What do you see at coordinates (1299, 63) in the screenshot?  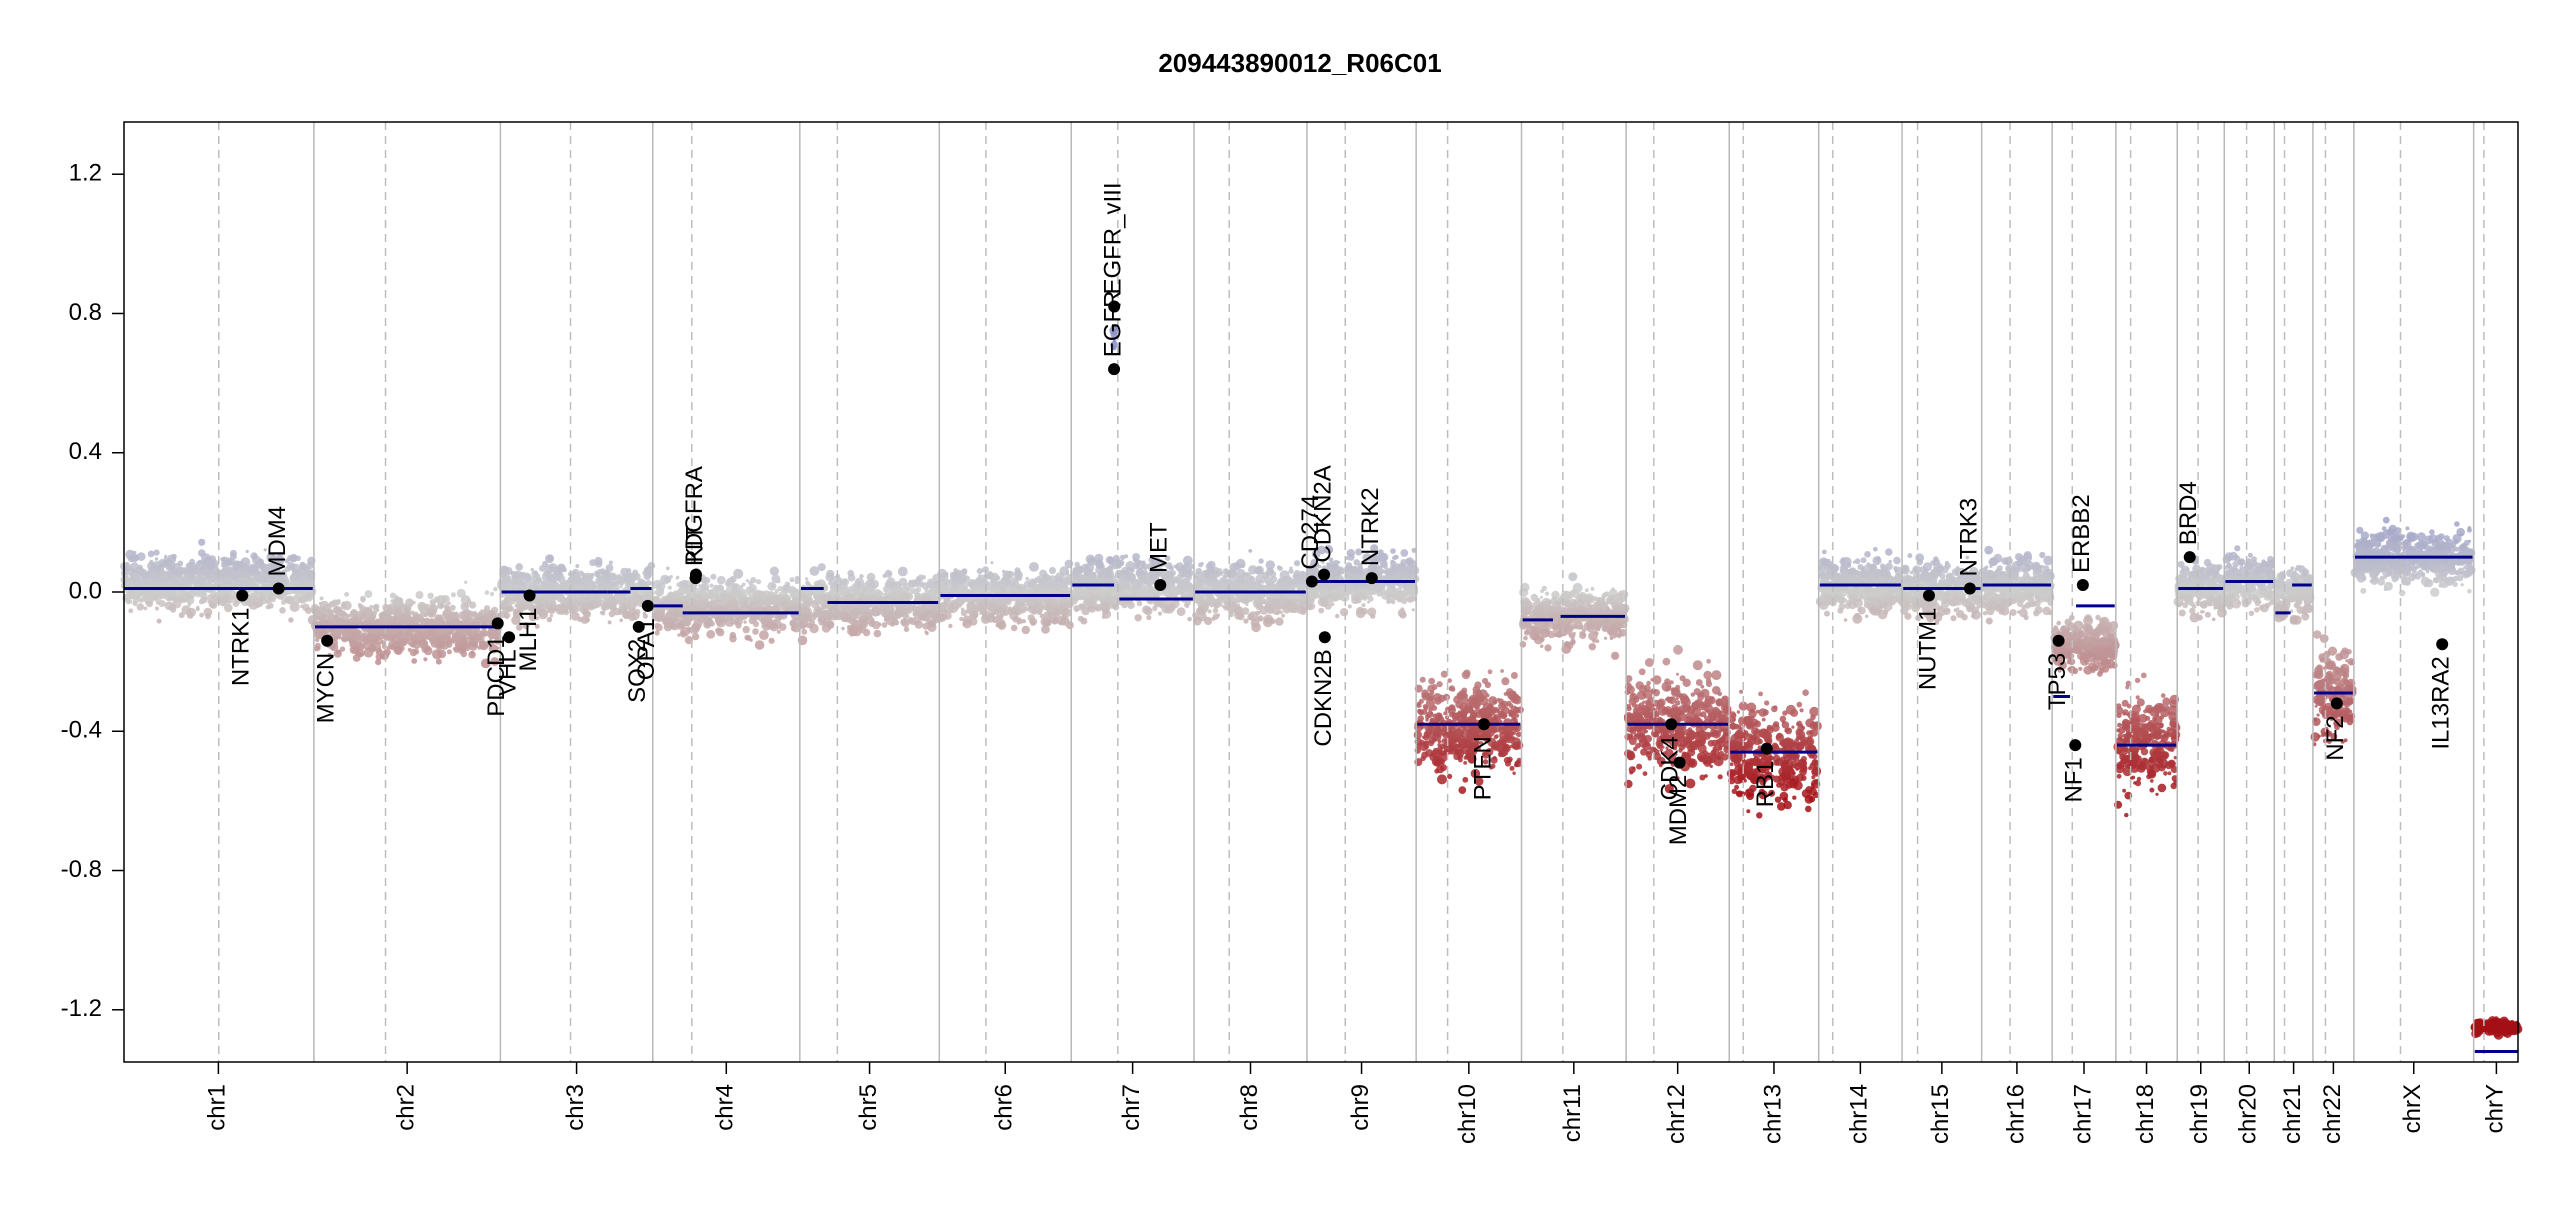 I see `chart-title: 209443890012_R06C01` at bounding box center [1299, 63].